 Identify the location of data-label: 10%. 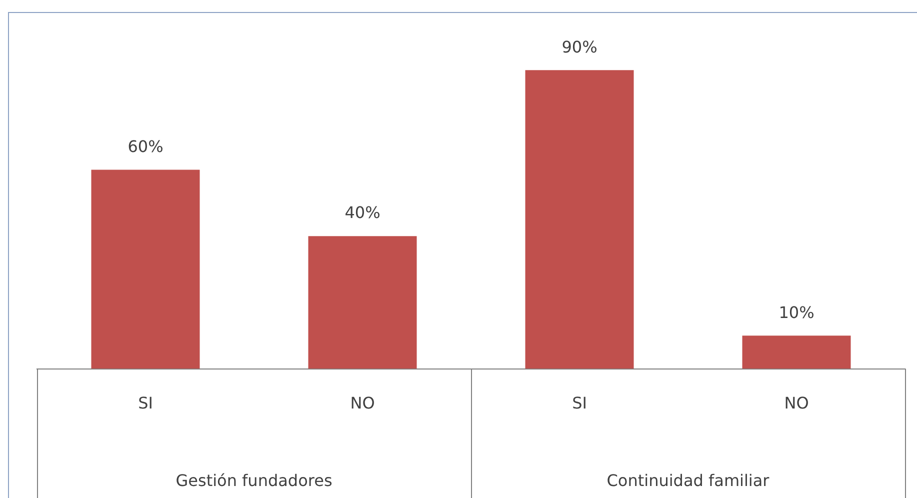
(796, 312).